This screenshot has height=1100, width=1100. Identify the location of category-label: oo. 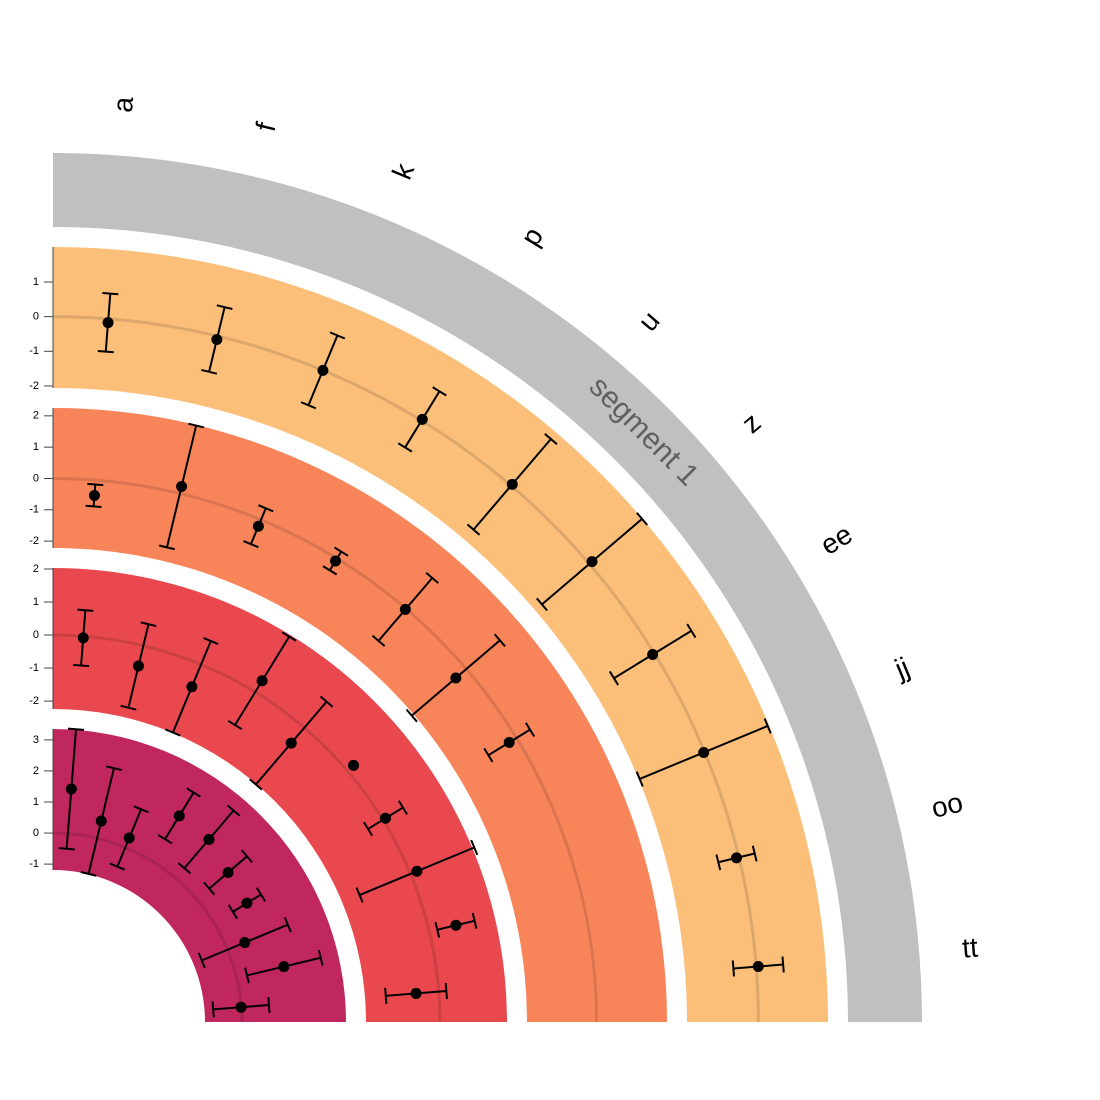
(947, 804).